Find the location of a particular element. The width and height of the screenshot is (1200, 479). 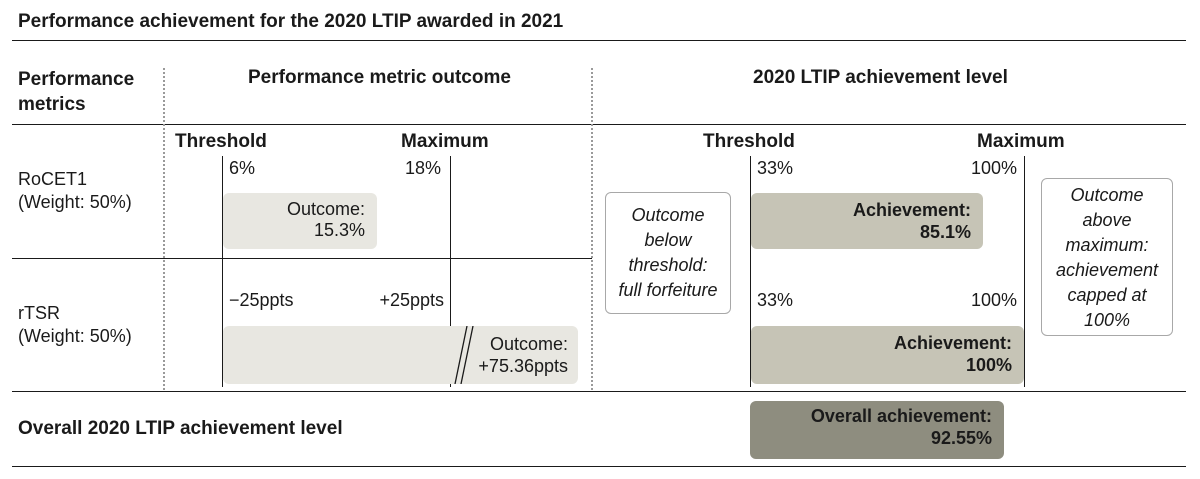

rocet1-threshold-value: 6% is located at coordinates (242, 168).